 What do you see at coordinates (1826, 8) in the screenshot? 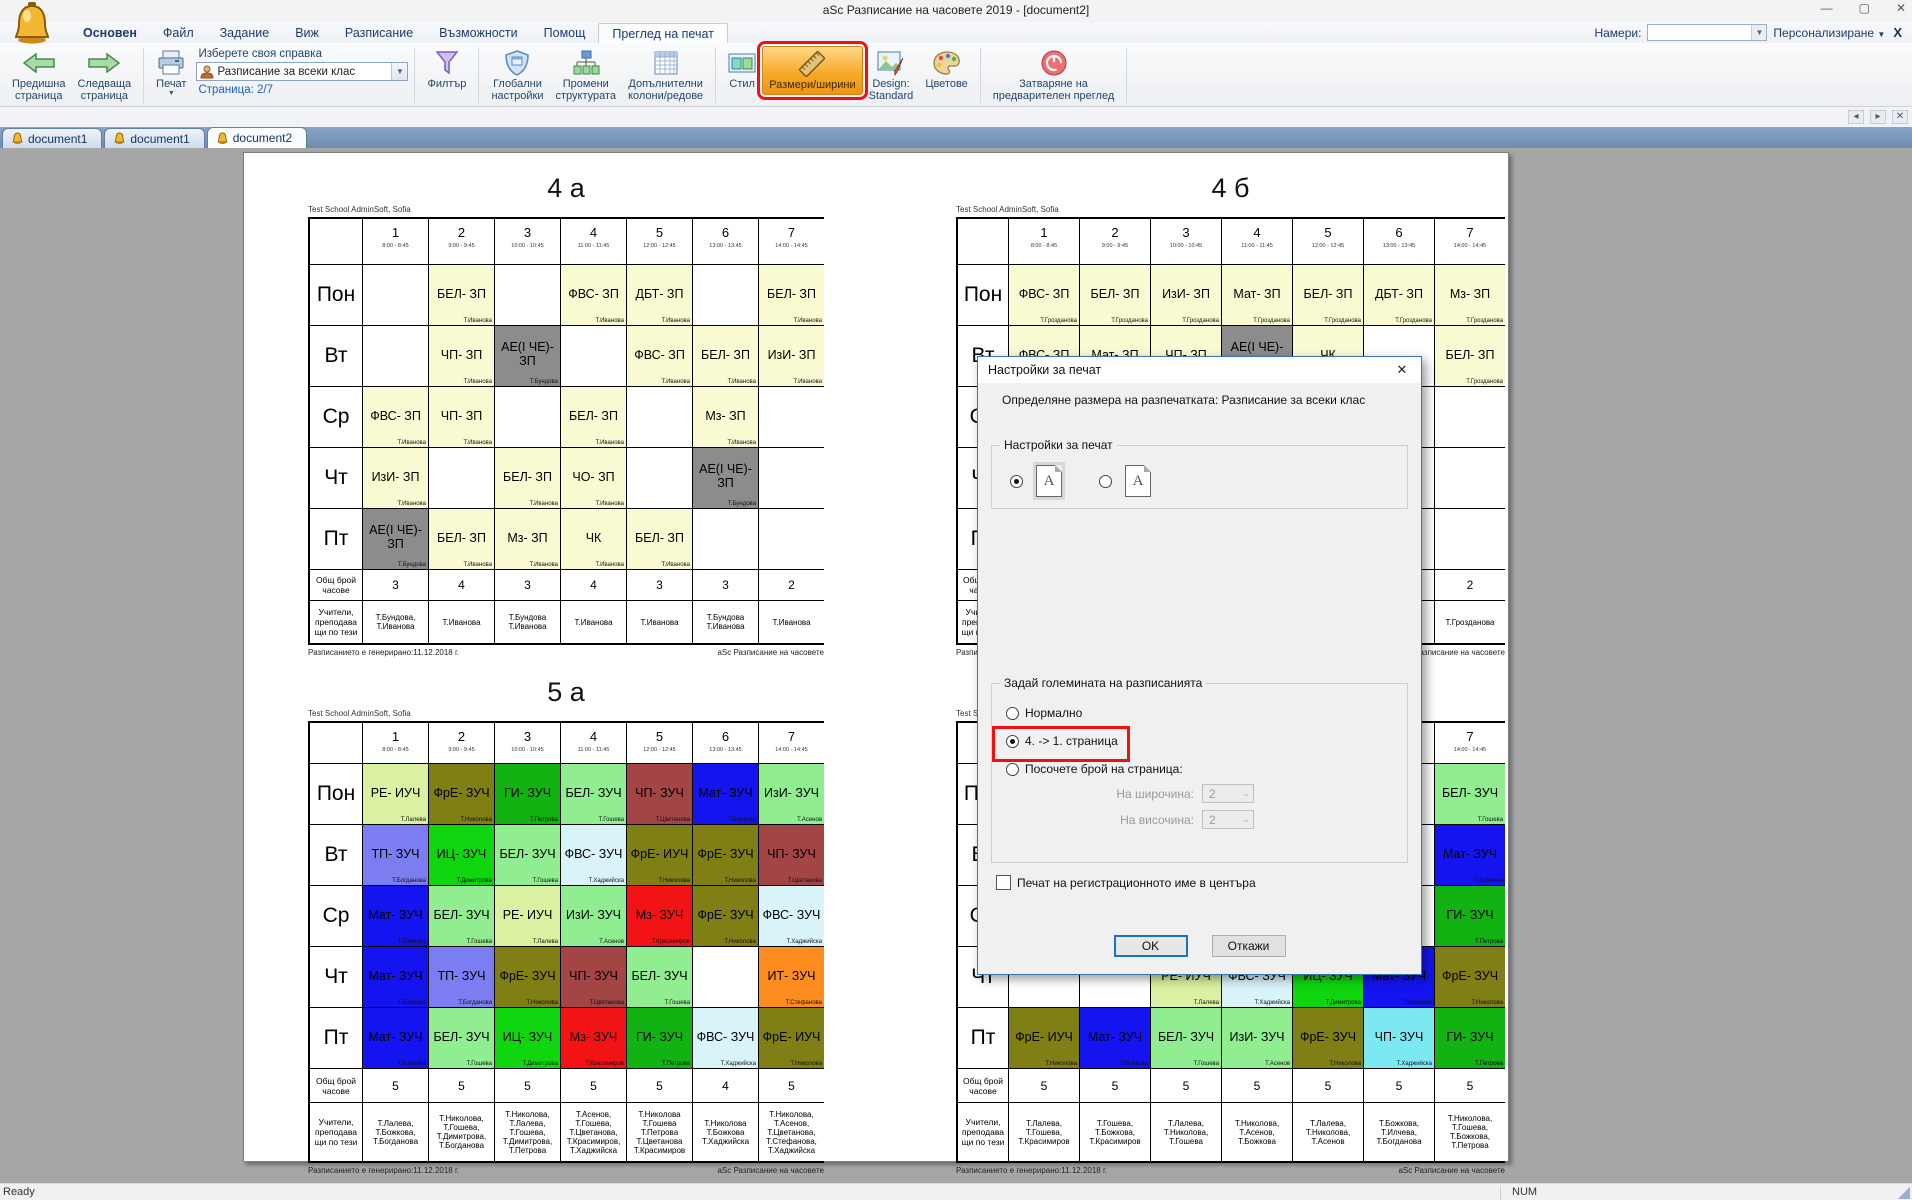
I see `minimize-icon: —` at bounding box center [1826, 8].